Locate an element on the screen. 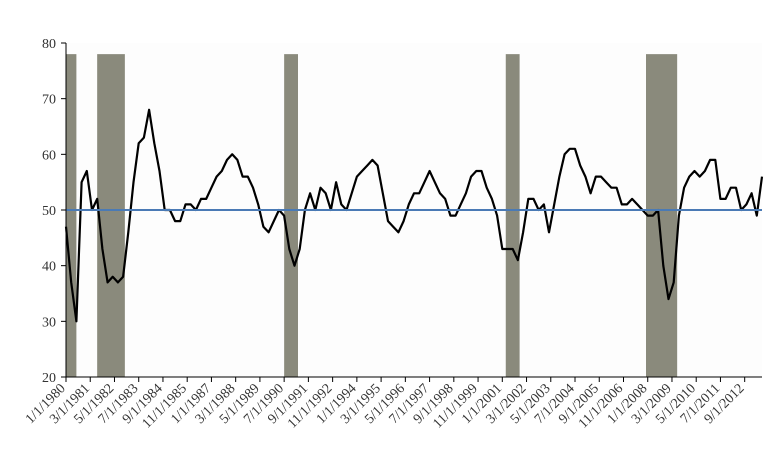 This screenshot has height=468, width=782. y-tick-label: 70 is located at coordinates (49, 100).